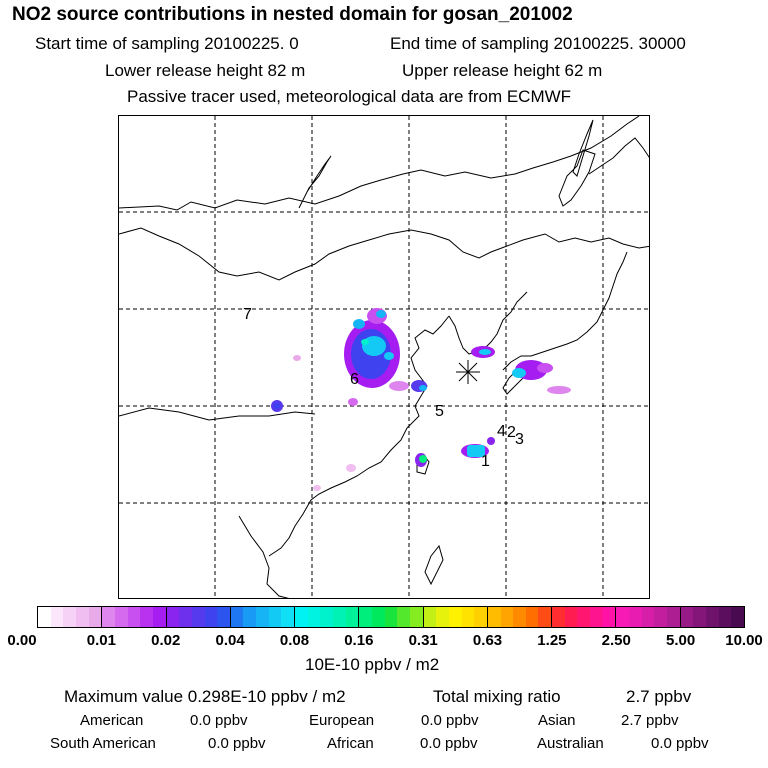 The height and width of the screenshot is (768, 768). What do you see at coordinates (372, 664) in the screenshot?
I see `colorbar-unit: 10E-10 ppbv / m2` at bounding box center [372, 664].